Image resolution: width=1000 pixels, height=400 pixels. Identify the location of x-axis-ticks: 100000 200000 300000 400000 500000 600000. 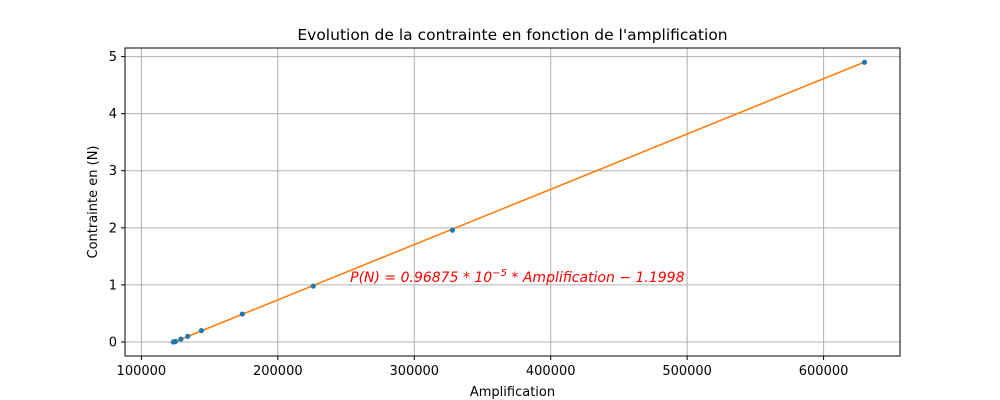
(483, 367).